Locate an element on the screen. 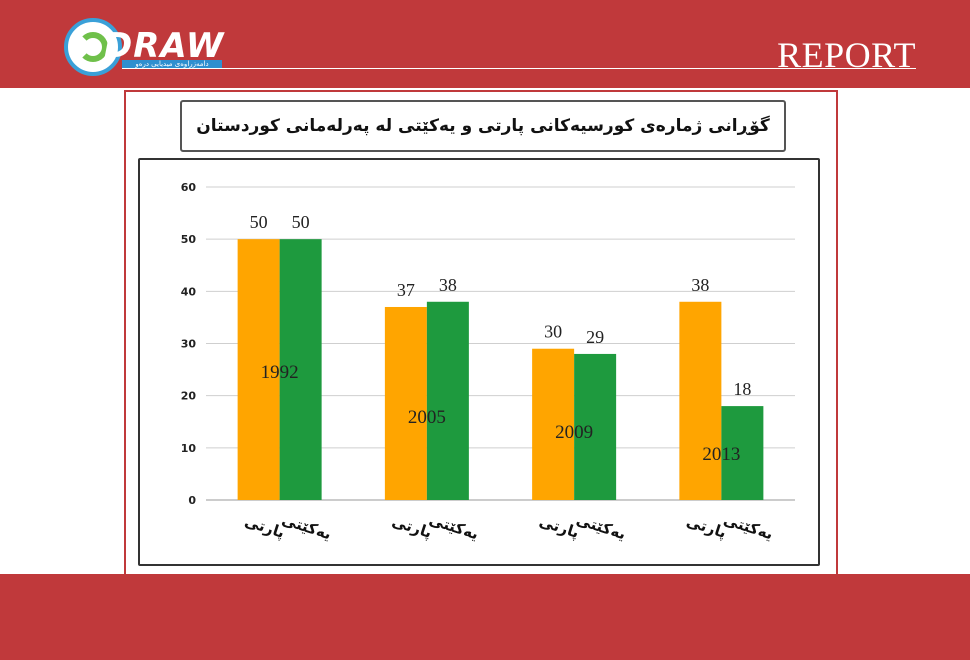 This screenshot has width=970, height=660. y-tick-label: 0 is located at coordinates (192, 500).